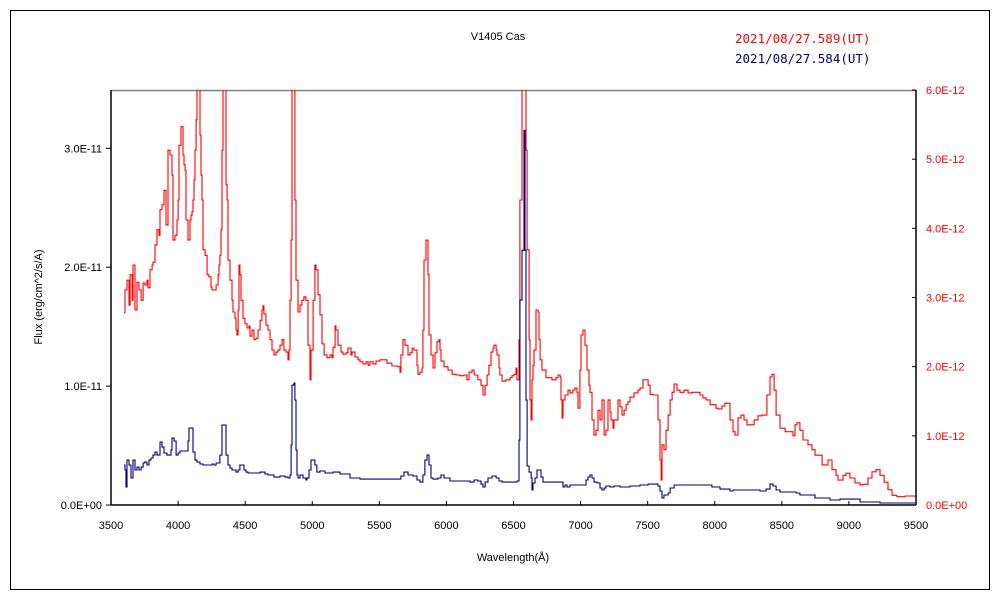  Describe the element at coordinates (945, 299) in the screenshot. I see `y-right-tick-label: 3.0E-12` at that location.